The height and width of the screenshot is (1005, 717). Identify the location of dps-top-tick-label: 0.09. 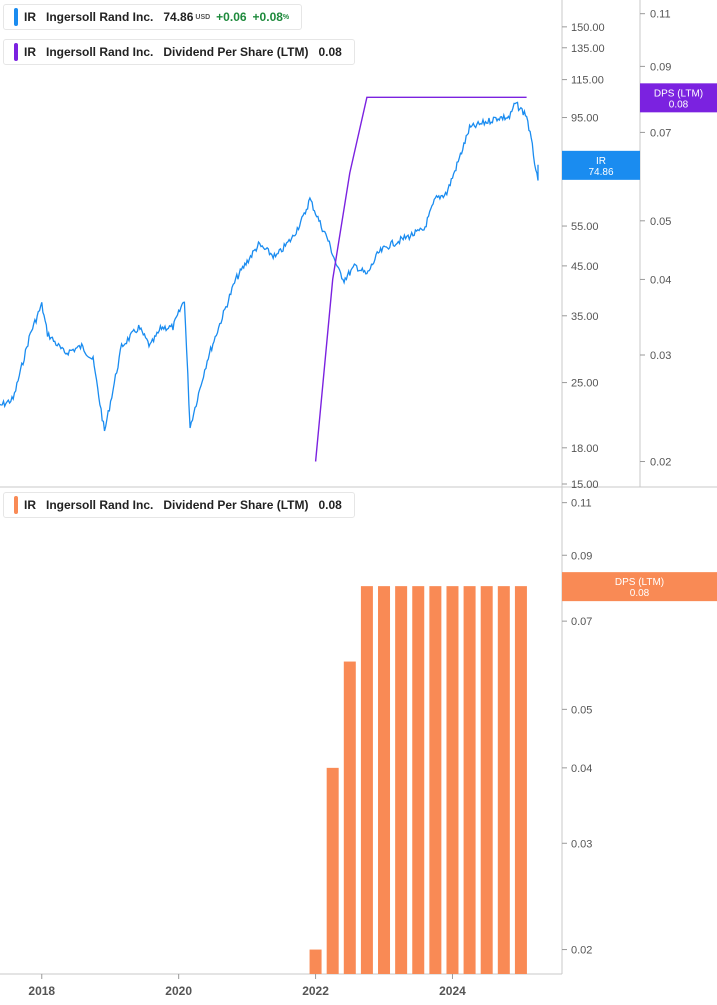
(660, 67).